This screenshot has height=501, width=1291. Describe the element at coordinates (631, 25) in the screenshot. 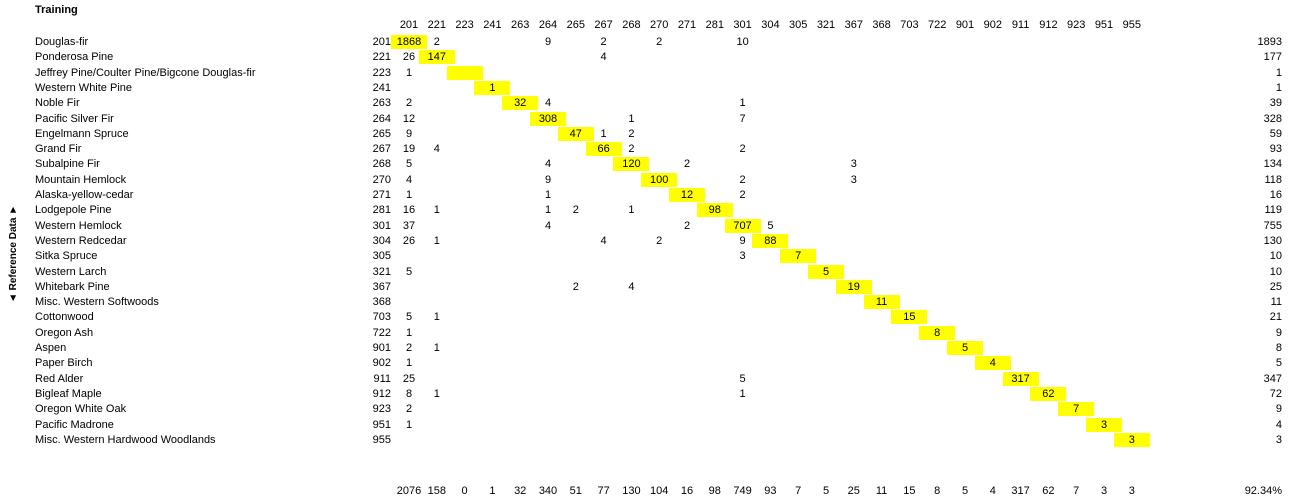

I see `column-code-header: 268` at that location.